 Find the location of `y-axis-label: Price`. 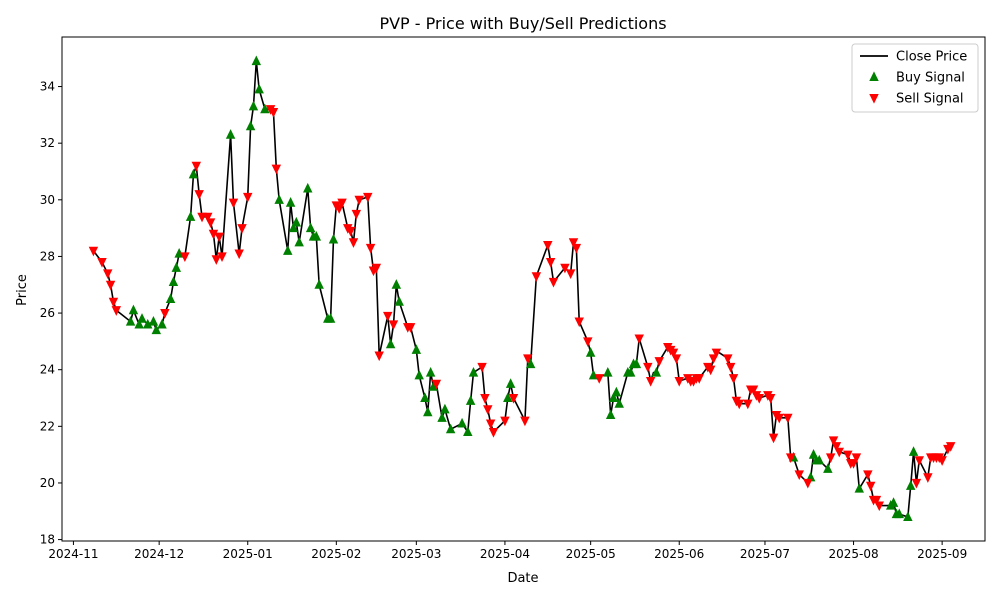

y-axis-label: Price is located at coordinates (22, 290).